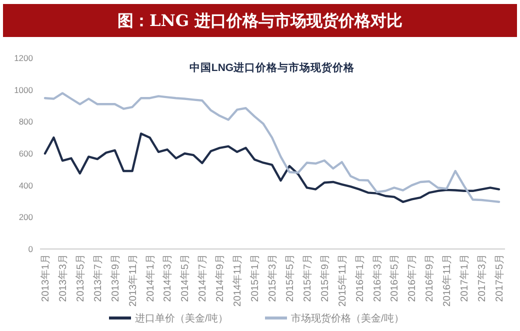 This screenshot has height=331, width=520. What do you see at coordinates (115, 278) in the screenshot?
I see `x-tick-label: 2013年9月` at bounding box center [115, 278].